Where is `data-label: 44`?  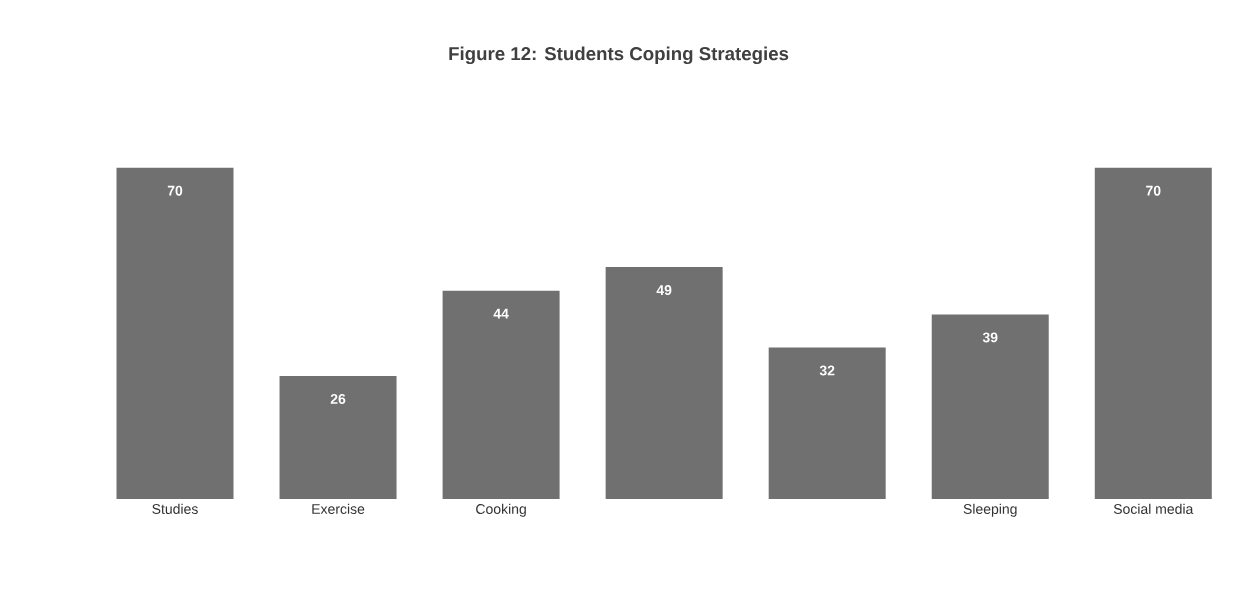
data-label: 44 is located at coordinates (501, 313).